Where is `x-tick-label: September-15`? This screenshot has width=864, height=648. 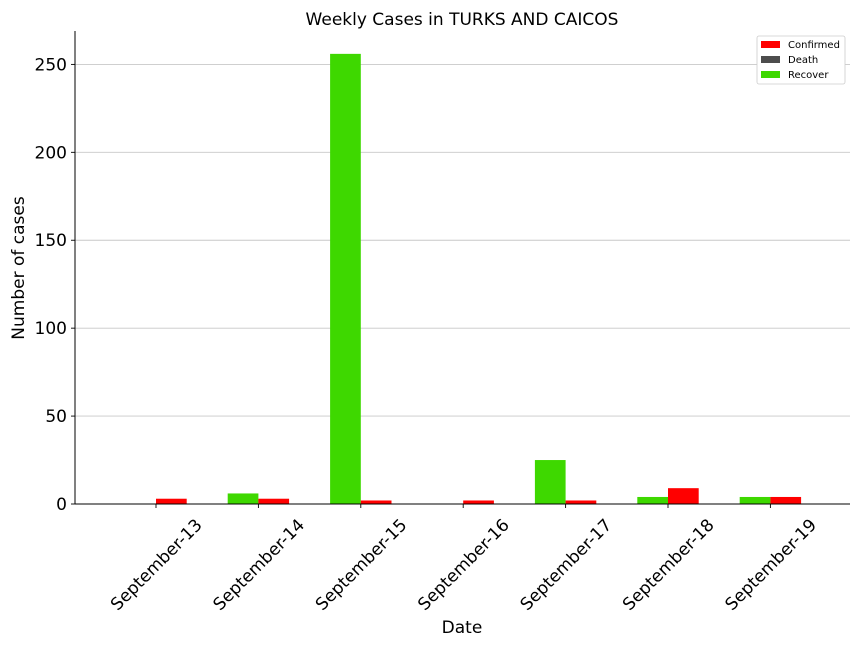
x-tick-label: September-15 is located at coordinates (361, 564).